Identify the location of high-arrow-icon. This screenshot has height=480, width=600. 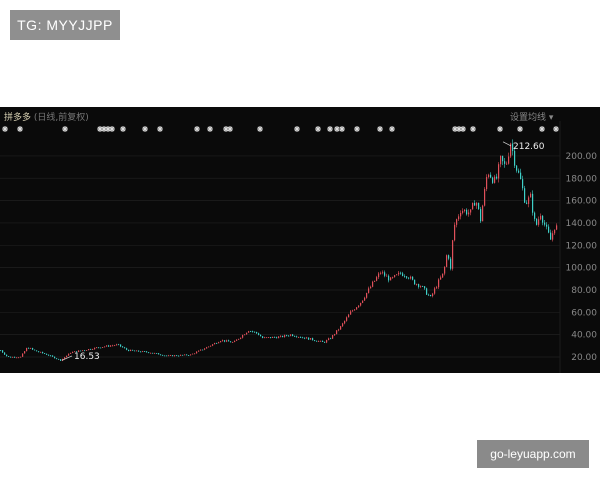
(507, 144).